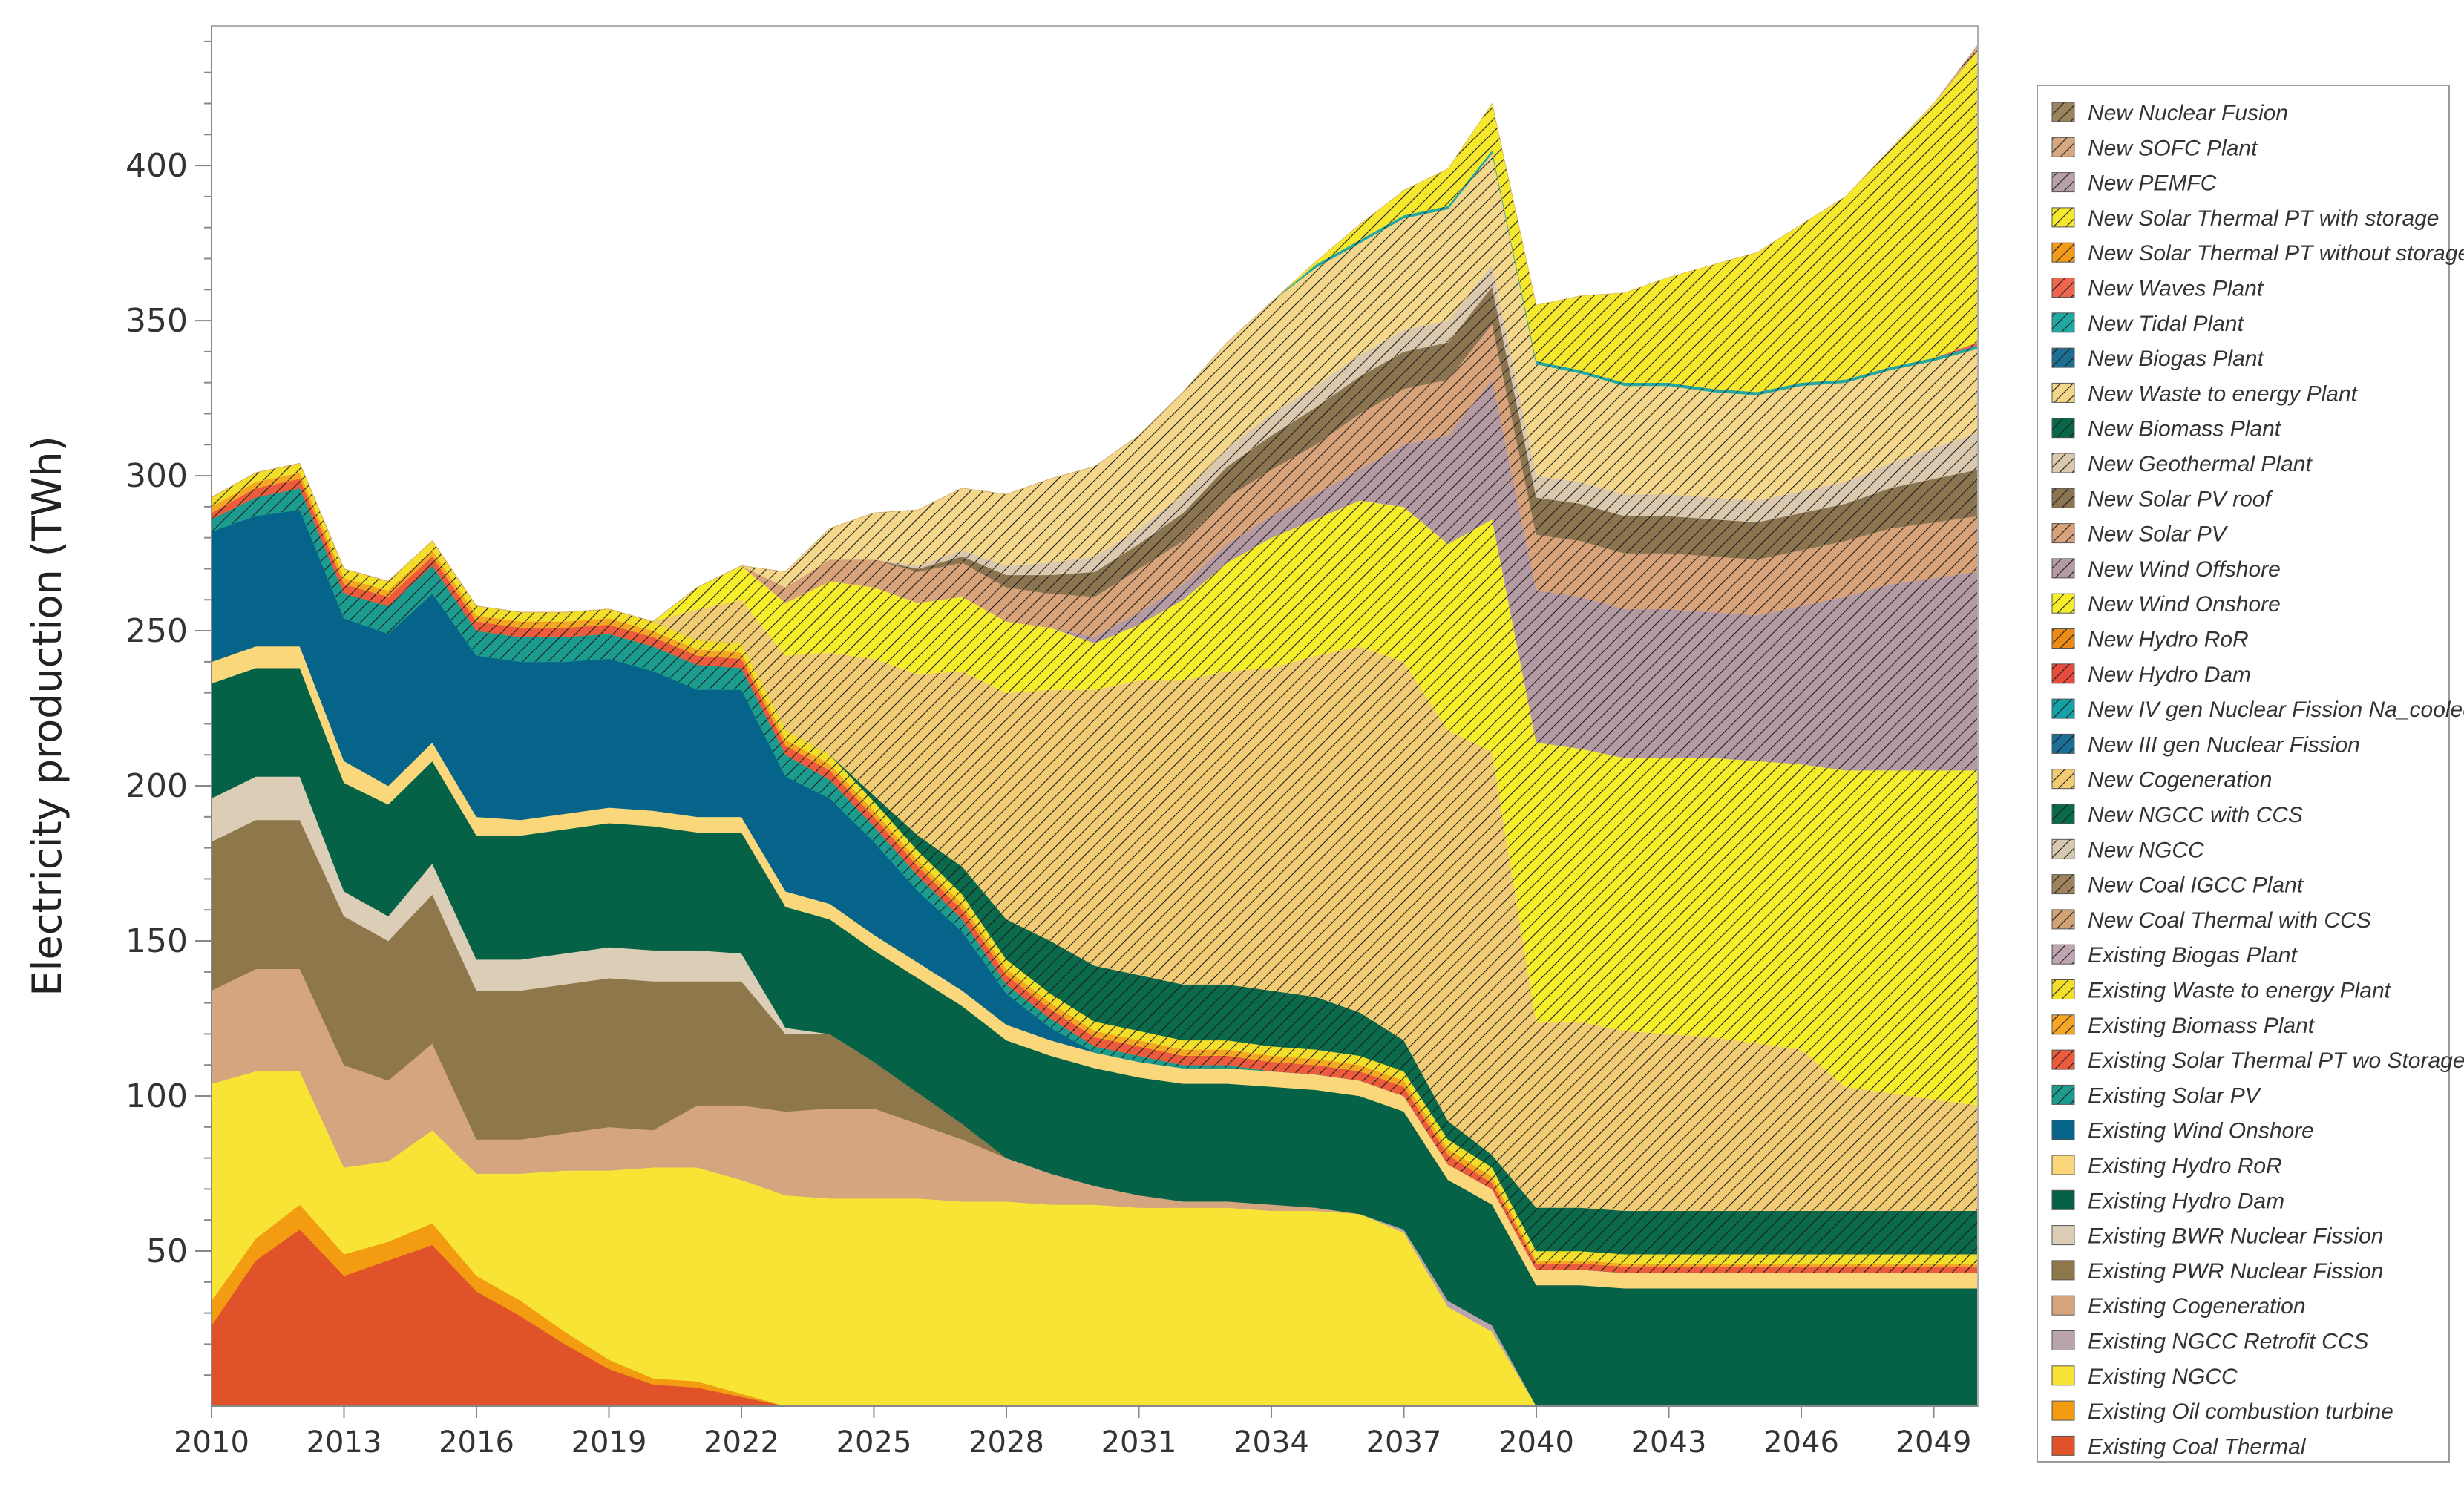 Image resolution: width=2464 pixels, height=1487 pixels. Describe the element at coordinates (2257, 710) in the screenshot. I see `legend-item-new-iv-gen-nuclear-fission-na-cooled: New IV gen Nuclear Fission Na_cooled` at that location.